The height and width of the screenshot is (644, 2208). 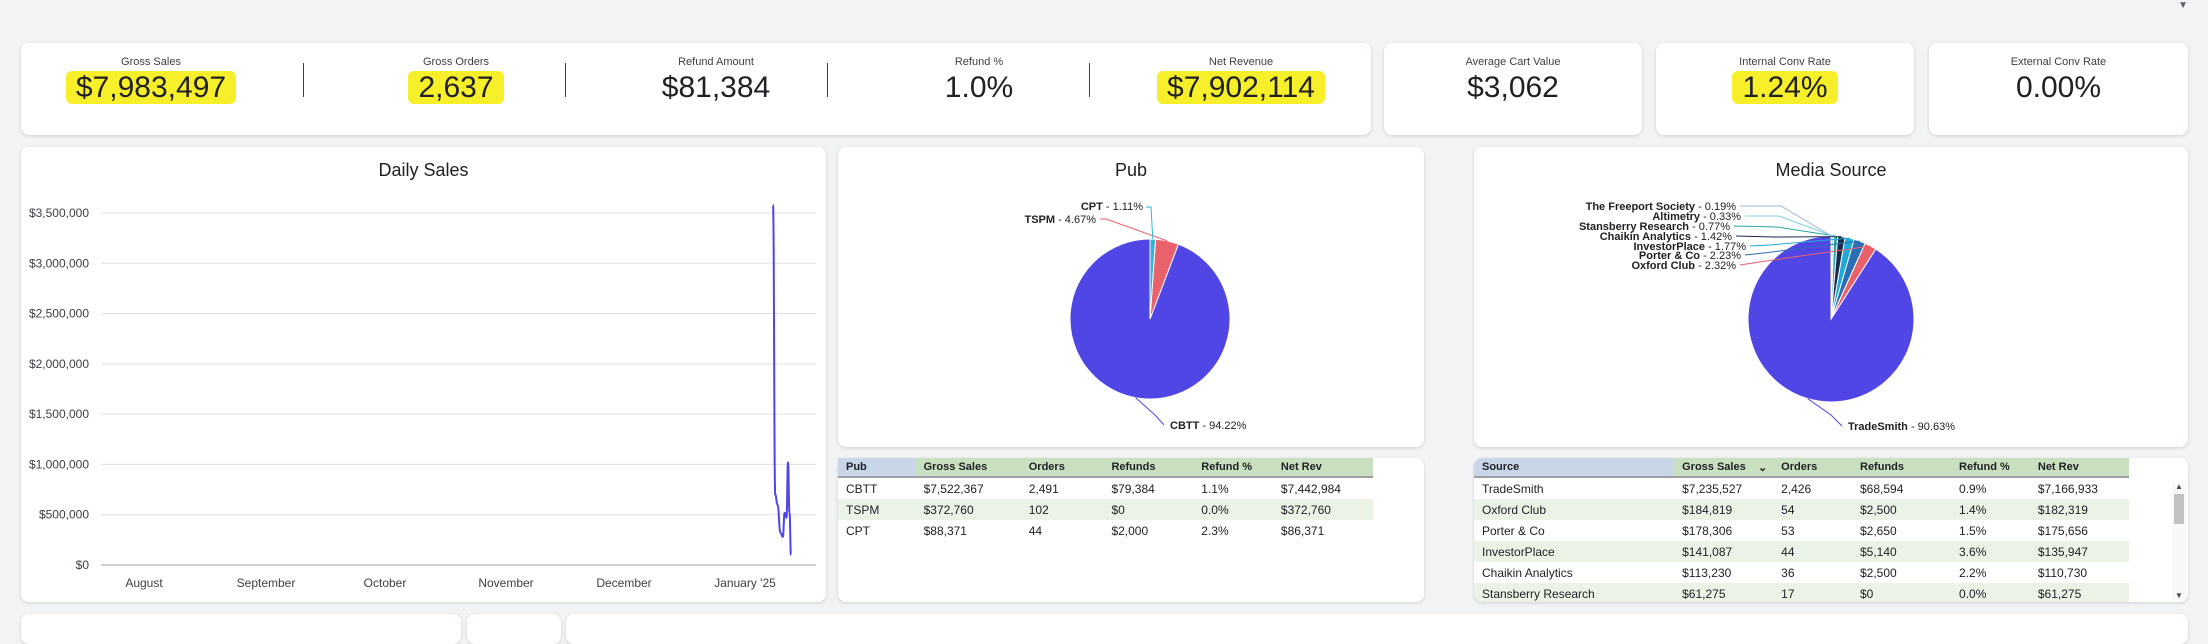 I want to click on kpi-refund-amount: Refund Amount $81,384, so click(x=716, y=89).